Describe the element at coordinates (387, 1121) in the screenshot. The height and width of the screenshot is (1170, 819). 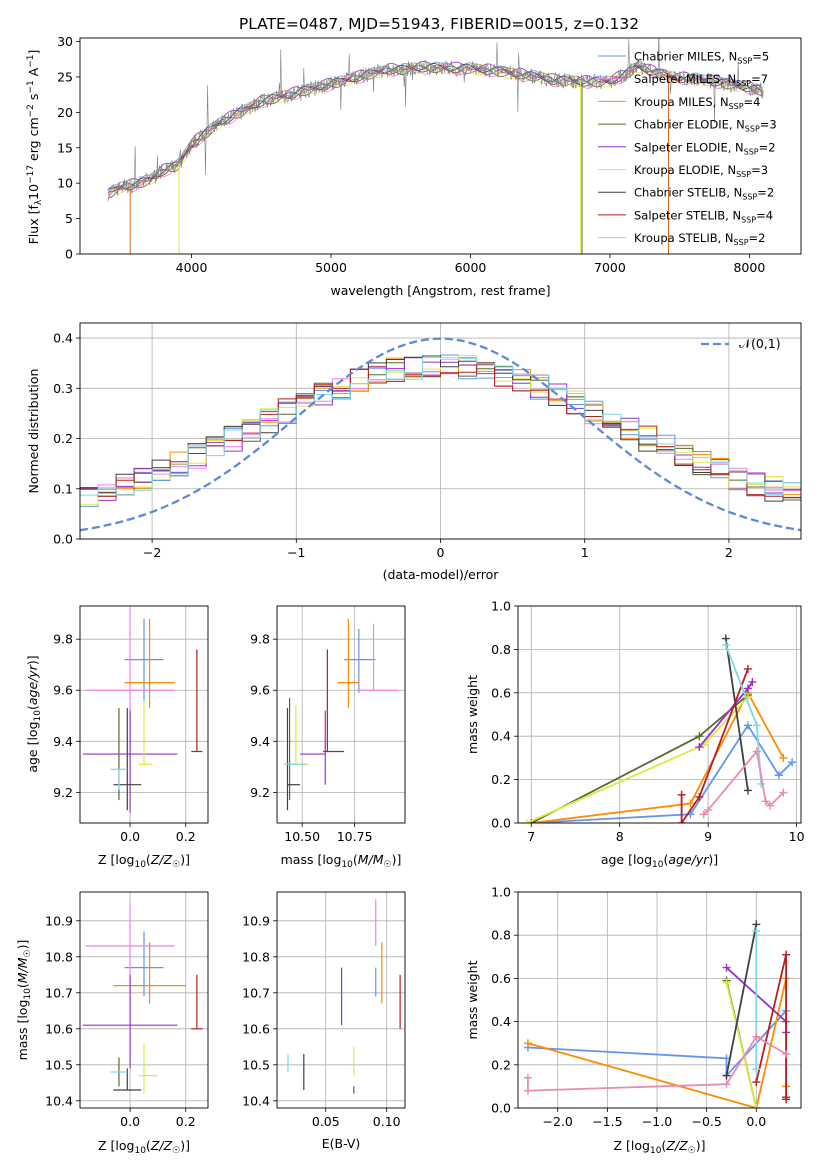
I see `x-tick-label: 0.10` at that location.